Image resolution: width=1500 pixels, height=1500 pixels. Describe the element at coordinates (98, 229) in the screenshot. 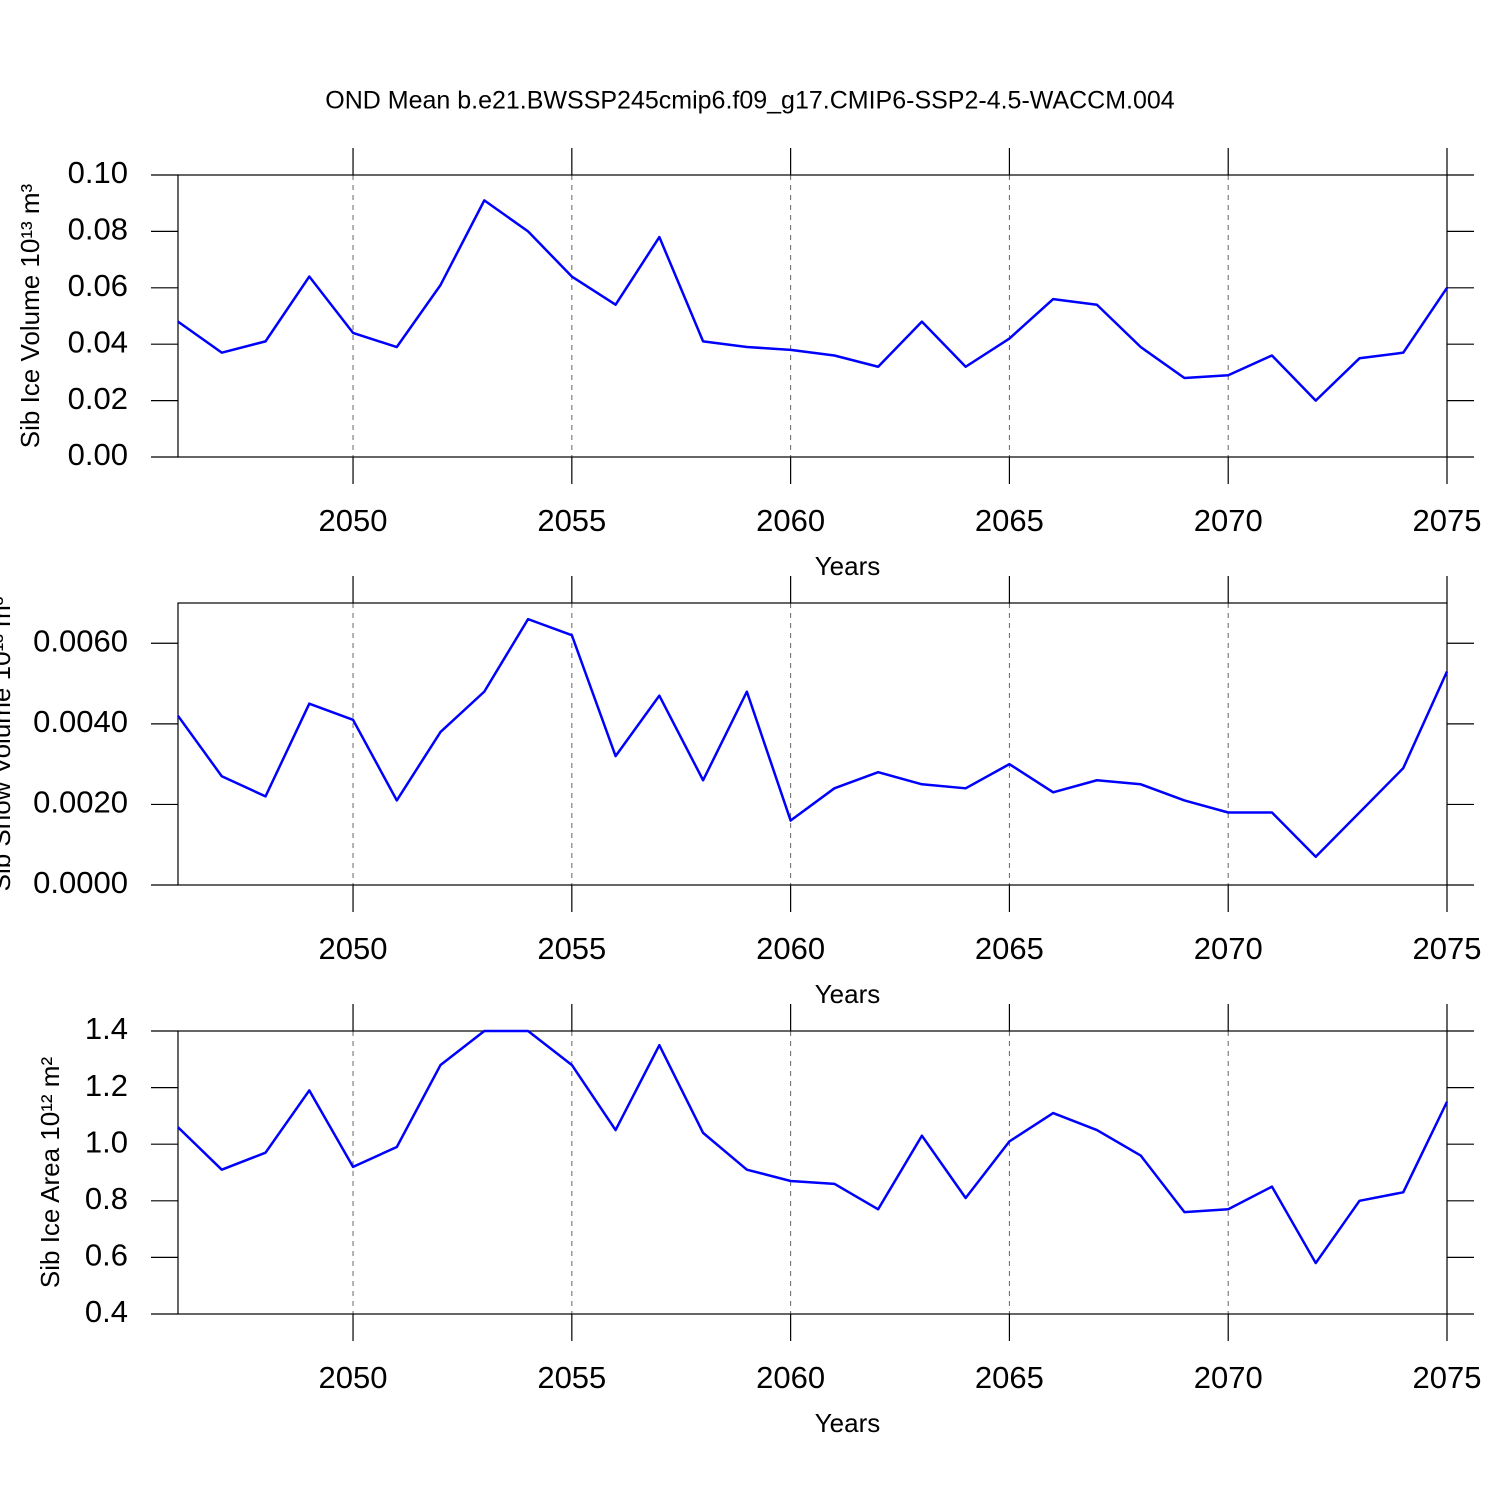

I see `y-tick-label: 0.08` at that location.